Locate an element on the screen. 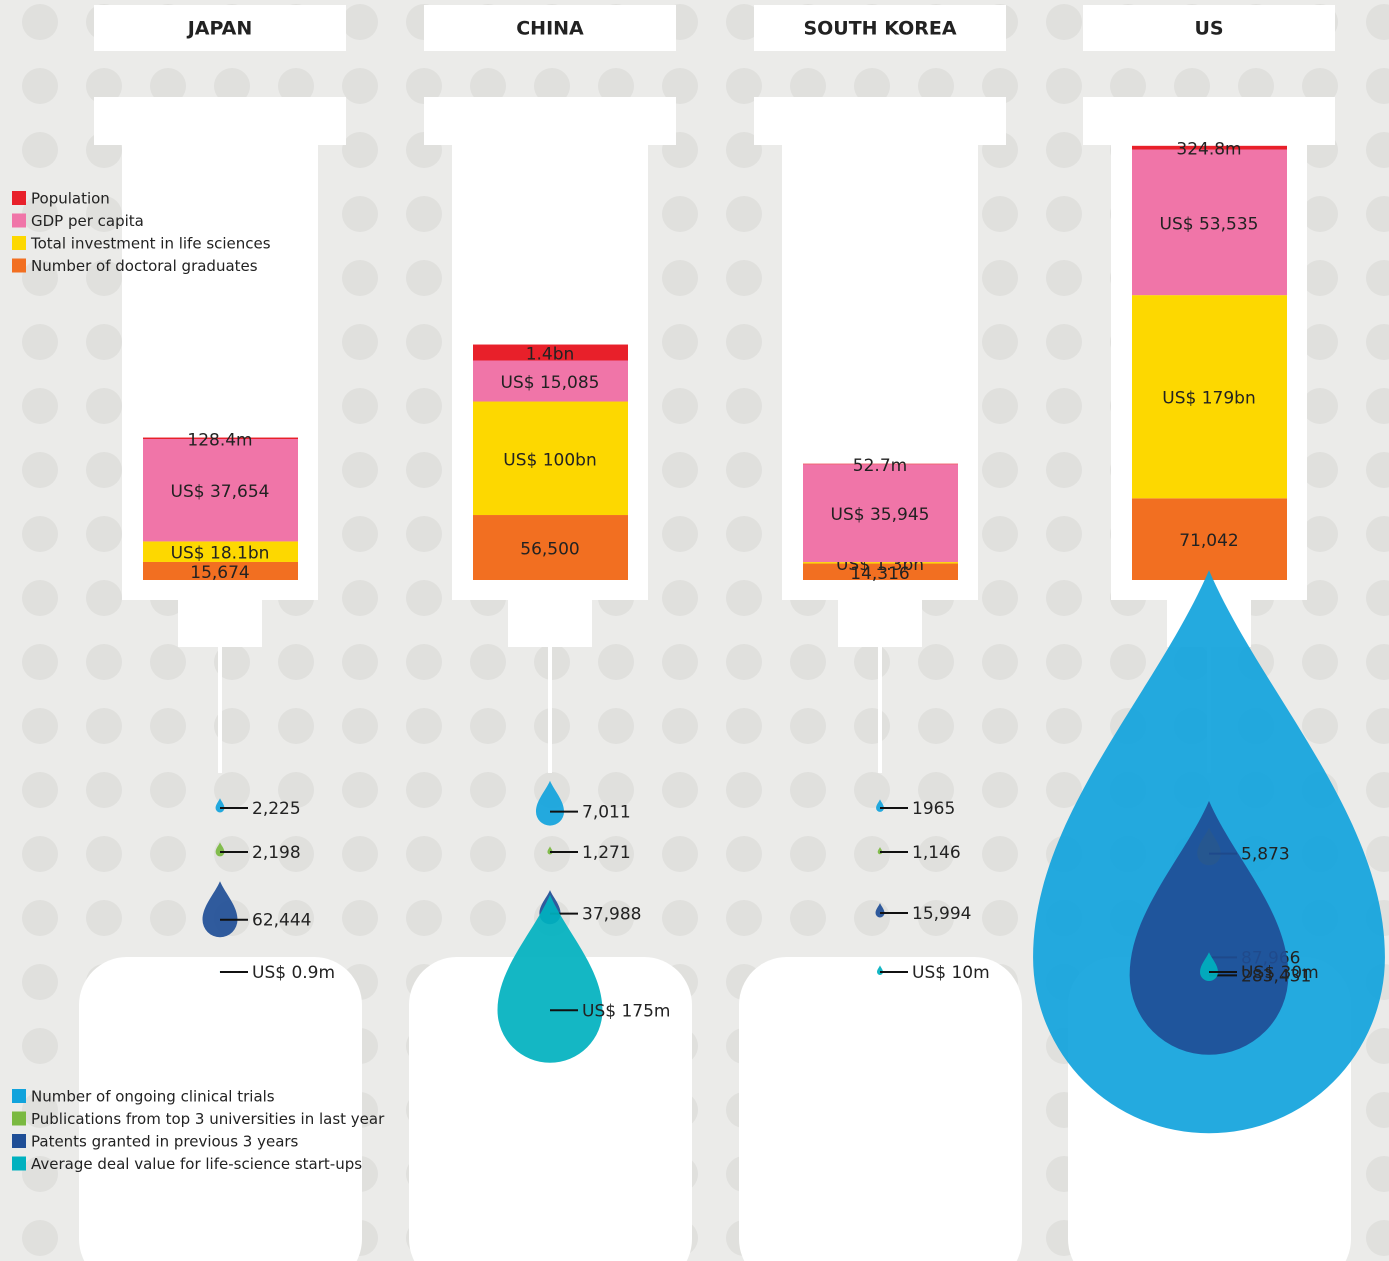 This screenshot has height=1261, width=1389. segment-label: US$ 37,654 is located at coordinates (220, 492).